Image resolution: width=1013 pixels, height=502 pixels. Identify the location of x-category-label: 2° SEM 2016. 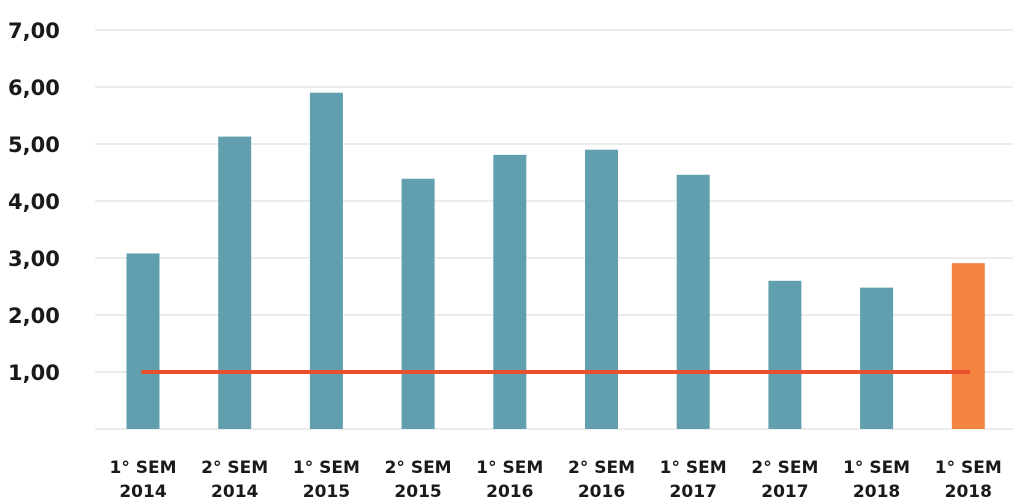
(601, 480).